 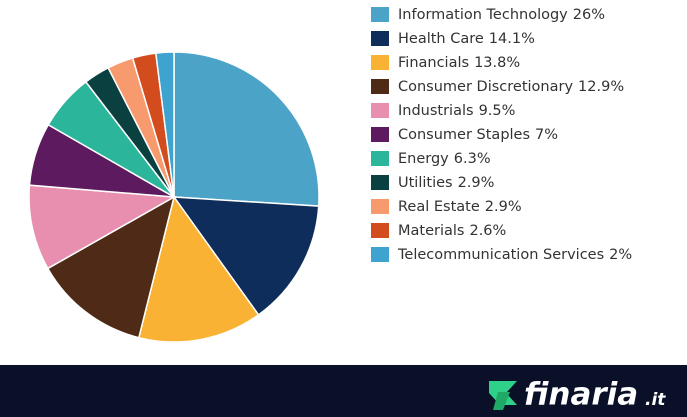 What do you see at coordinates (436, 111) in the screenshot?
I see `legend-name: Industrials` at bounding box center [436, 111].